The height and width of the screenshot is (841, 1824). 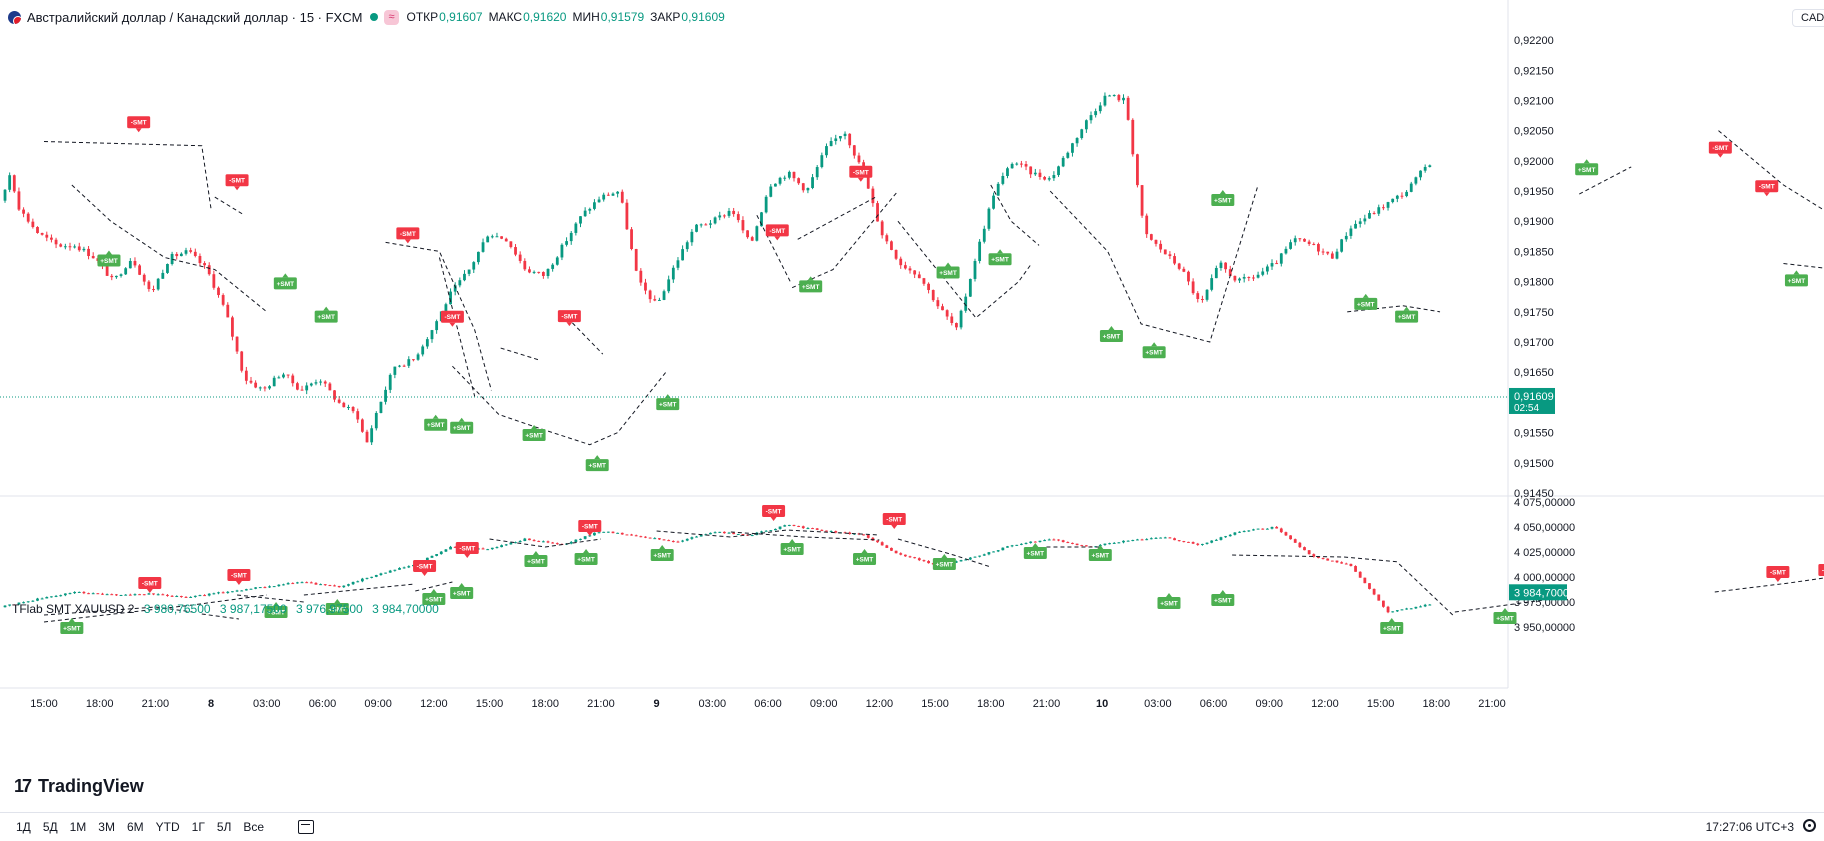 What do you see at coordinates (198, 827) in the screenshot?
I see `timeframe-1y: 1Г` at bounding box center [198, 827].